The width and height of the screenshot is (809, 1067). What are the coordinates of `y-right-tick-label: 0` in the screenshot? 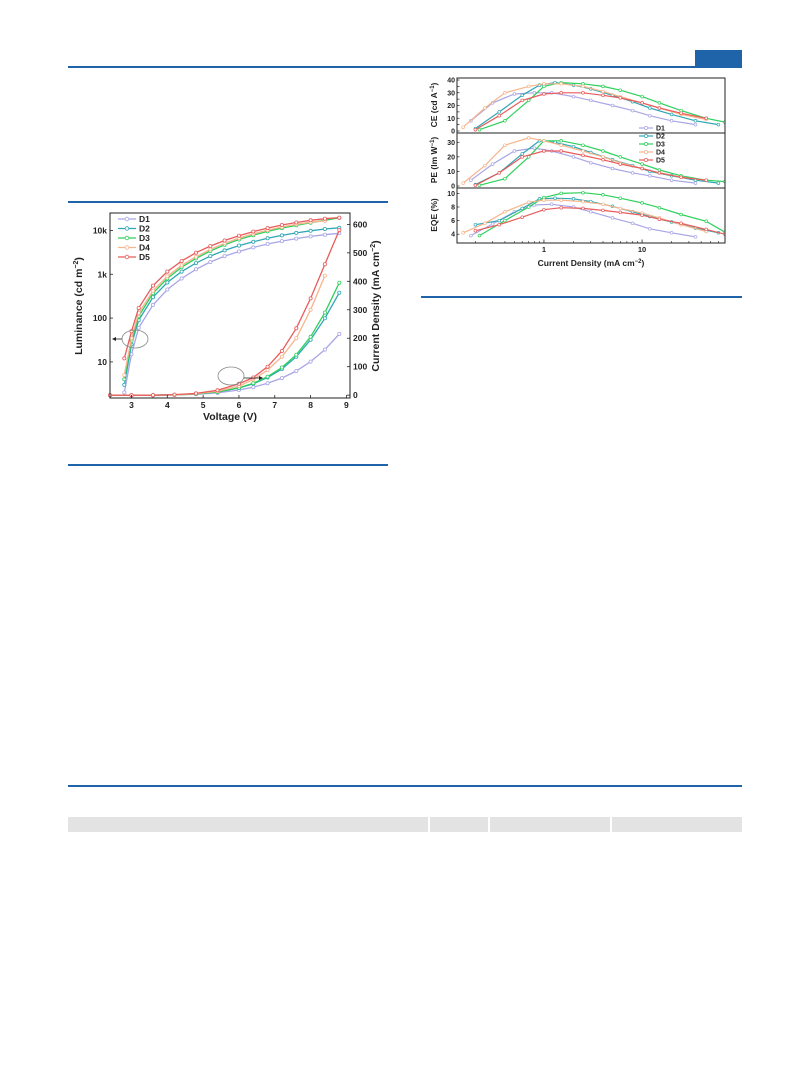 It's located at (355, 395).